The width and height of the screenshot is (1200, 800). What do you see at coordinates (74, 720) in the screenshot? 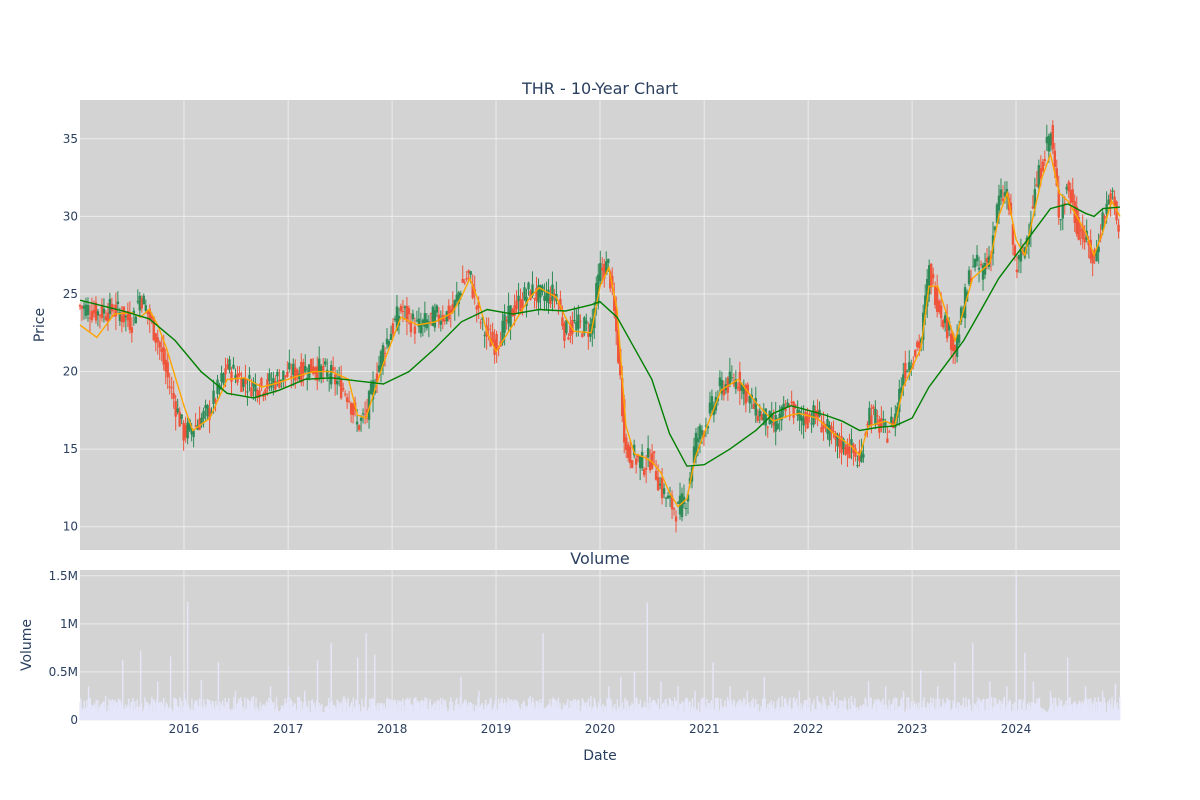
I see `volume-y-tick-label: 0` at bounding box center [74, 720].